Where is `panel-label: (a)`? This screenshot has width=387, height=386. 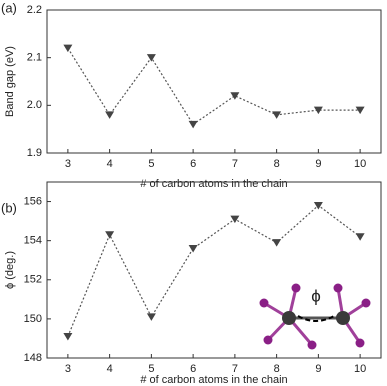
panel-label: (a) is located at coordinates (9, 7).